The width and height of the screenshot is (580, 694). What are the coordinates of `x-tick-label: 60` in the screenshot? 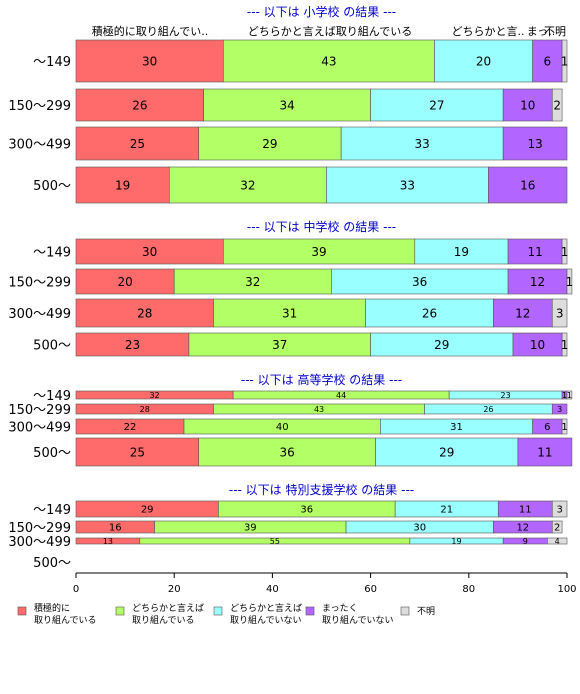 It's located at (370, 589).